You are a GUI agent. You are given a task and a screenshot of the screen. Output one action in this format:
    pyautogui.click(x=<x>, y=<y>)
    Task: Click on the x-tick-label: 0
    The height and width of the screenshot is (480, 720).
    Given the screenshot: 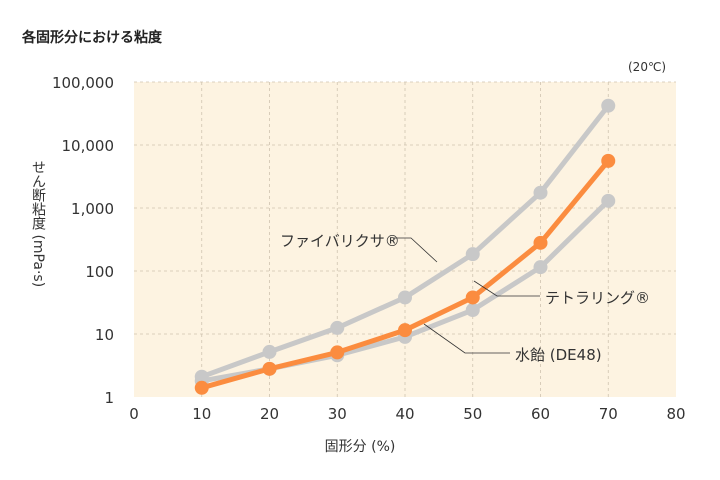 What is the action you would take?
    pyautogui.click(x=134, y=414)
    